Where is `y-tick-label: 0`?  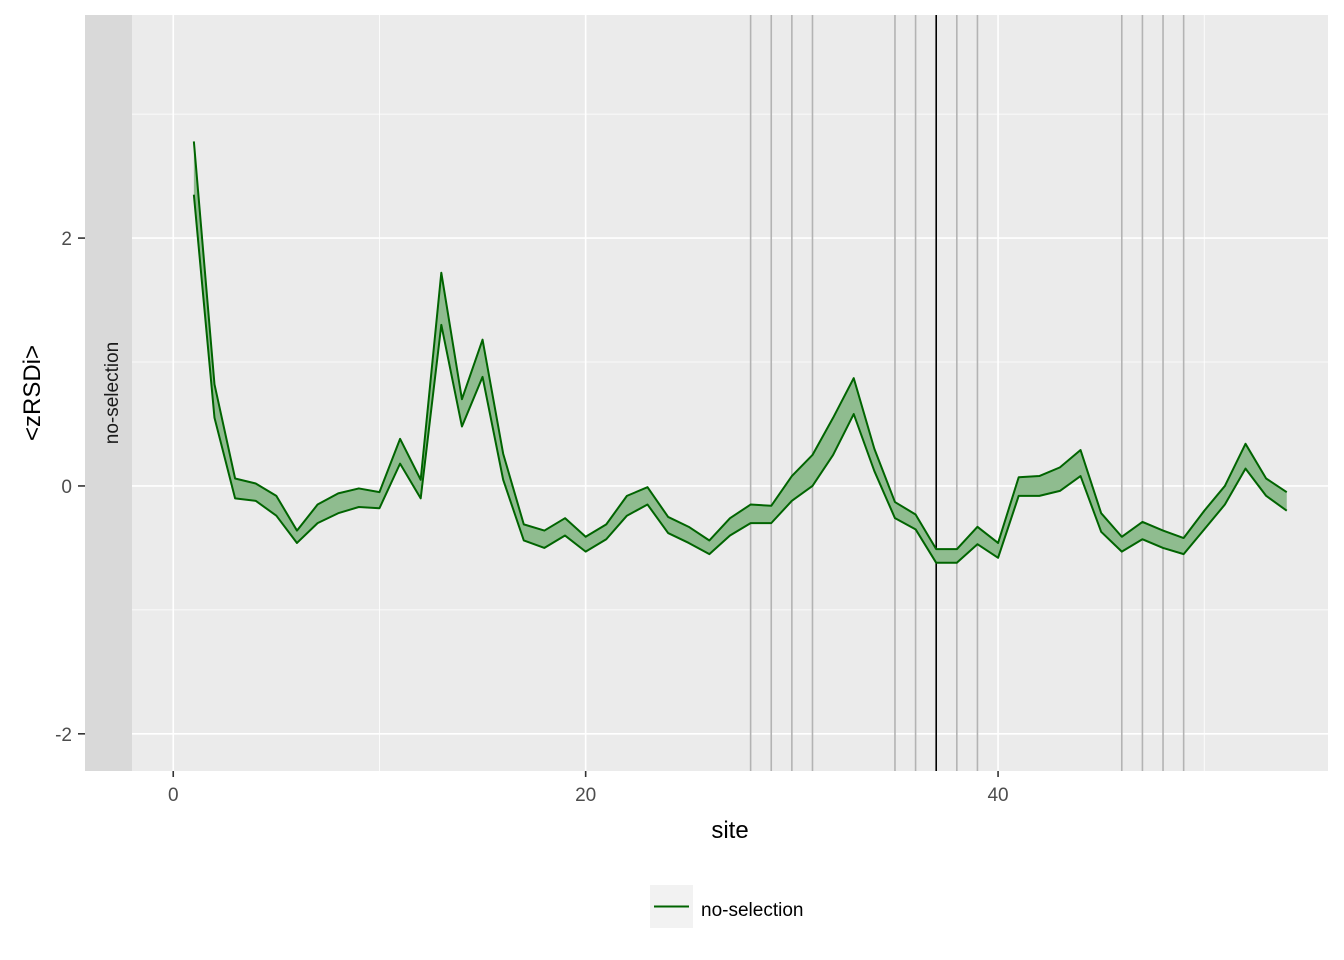 y-tick-label: 0 is located at coordinates (66, 487).